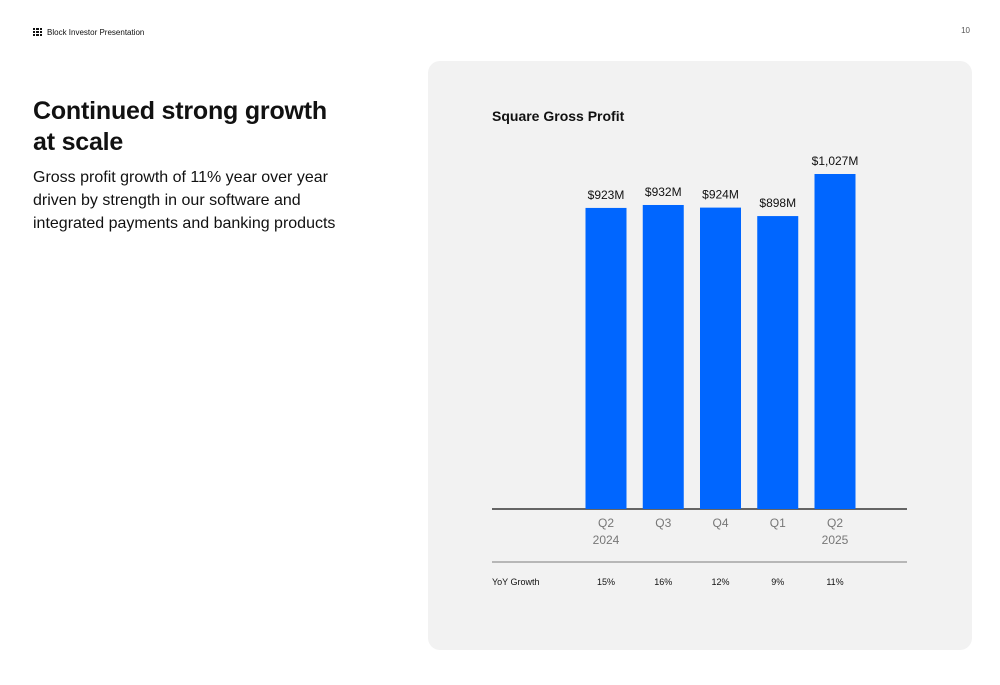  I want to click on bar-value-label: $1,027M, so click(835, 161).